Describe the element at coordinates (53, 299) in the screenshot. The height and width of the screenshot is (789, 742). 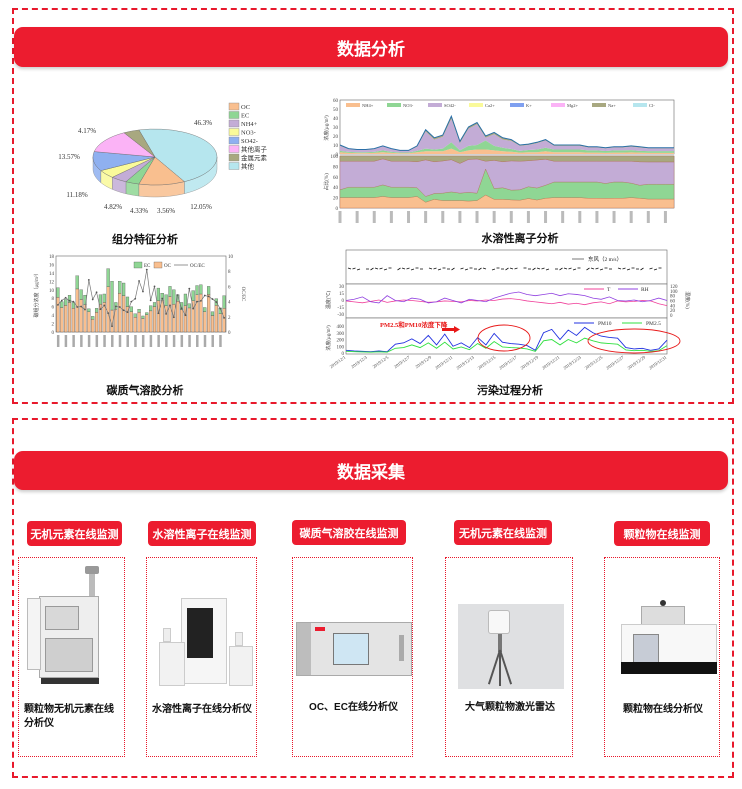
I see `carbon-ytick: 8` at that location.